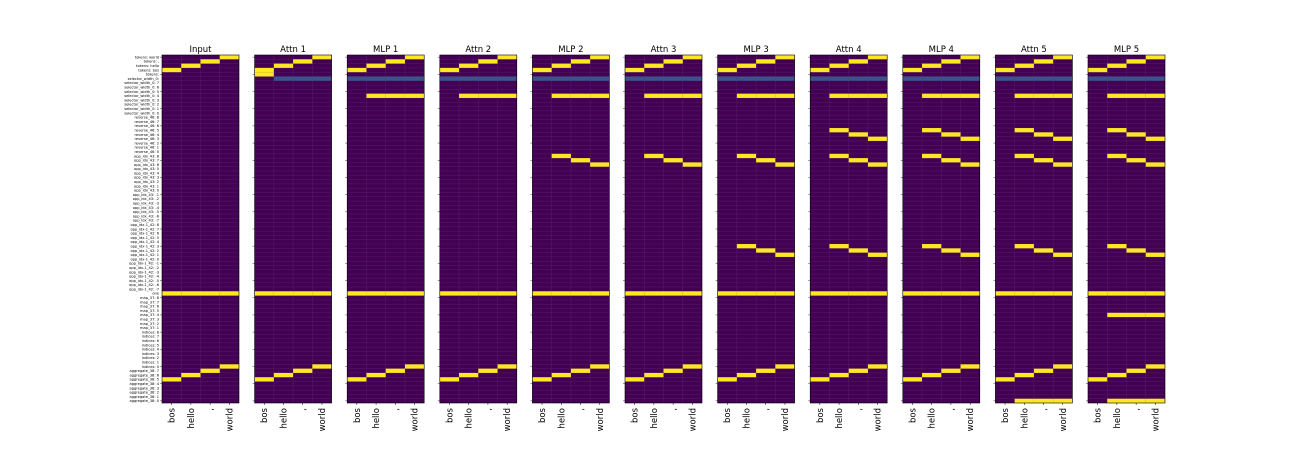  What do you see at coordinates (141, 83) in the screenshot?
I see `y-axis-label: selector_width_0: 7` at bounding box center [141, 83].